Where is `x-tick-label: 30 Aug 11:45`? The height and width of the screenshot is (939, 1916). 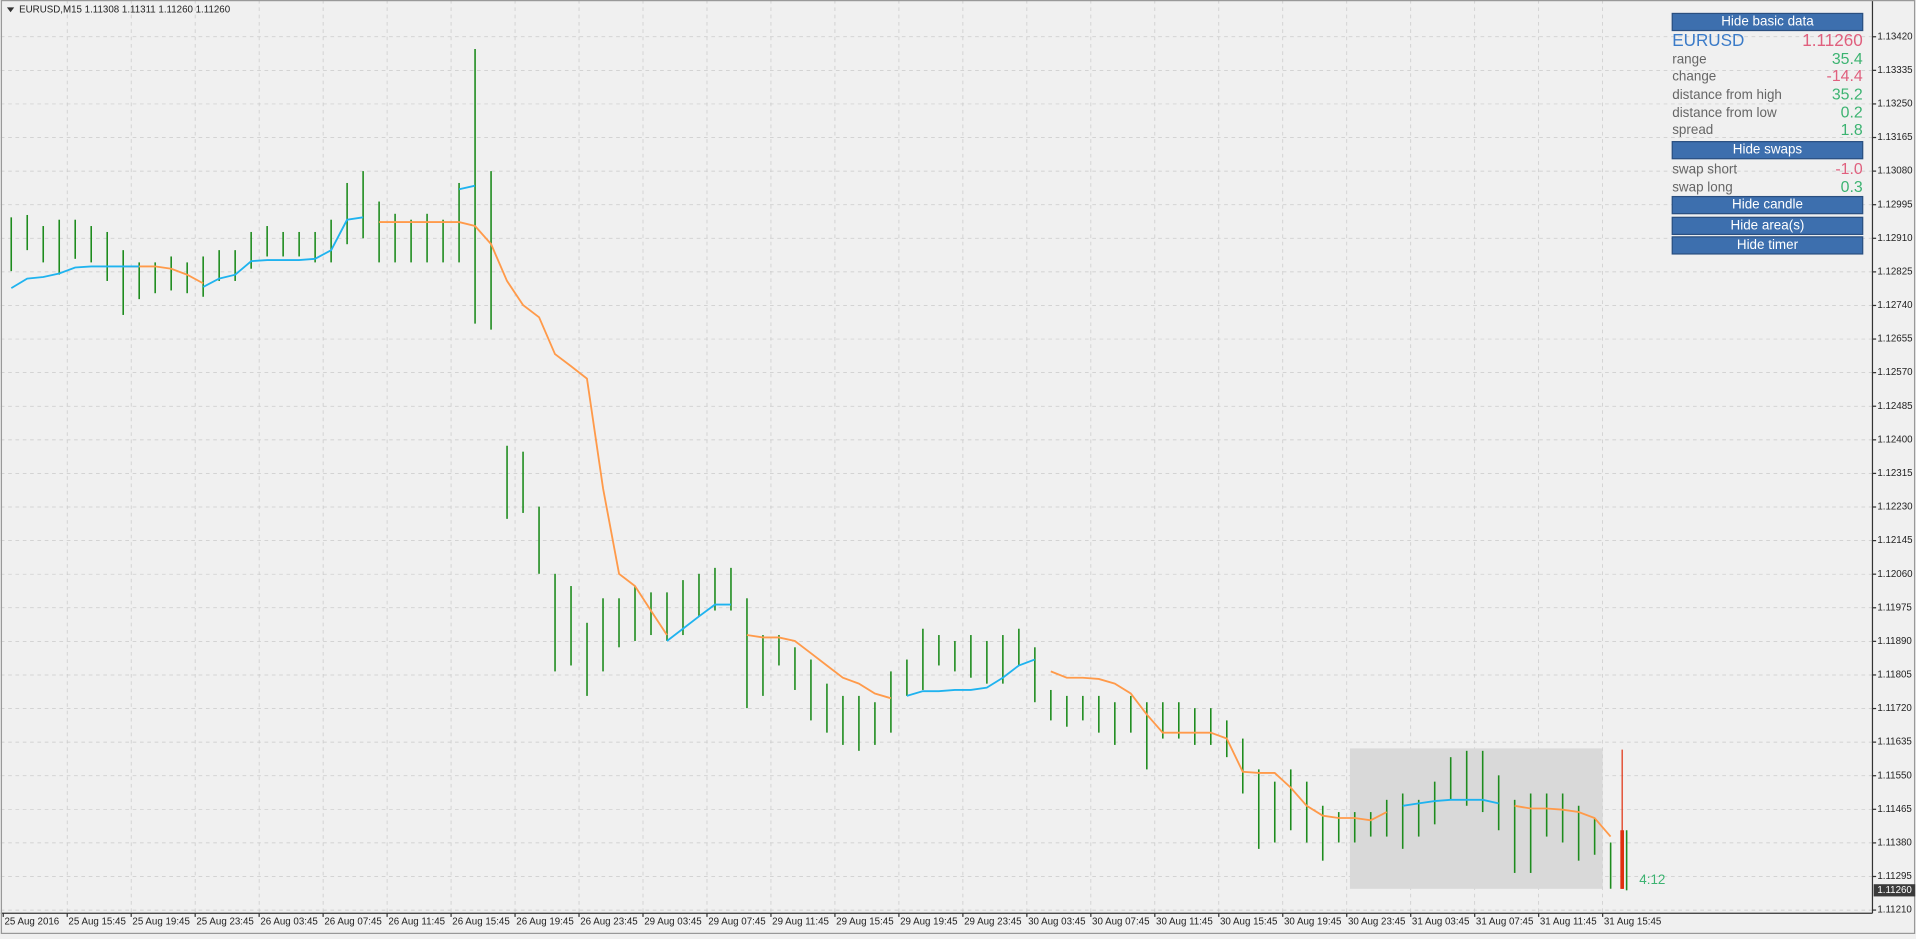
x-tick-label: 30 Aug 11:45 is located at coordinates (1184, 921).